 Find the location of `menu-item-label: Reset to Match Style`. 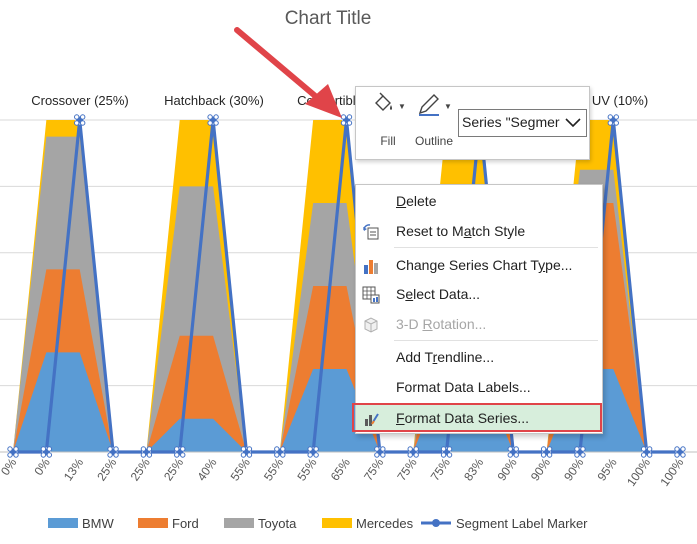

menu-item-label: Reset to Match Style is located at coordinates (461, 231).